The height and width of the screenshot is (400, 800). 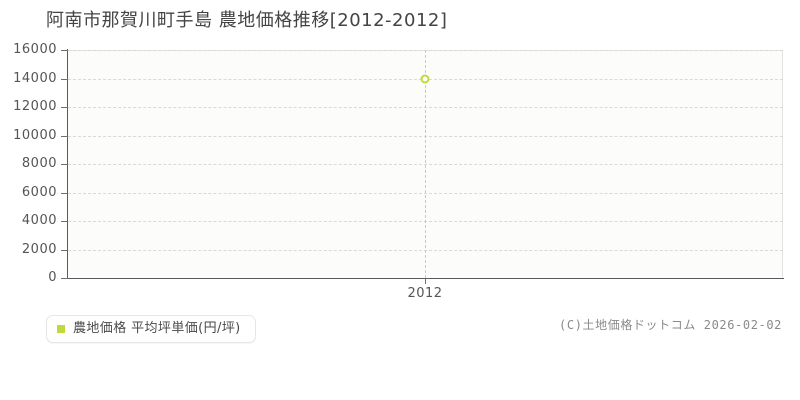 What do you see at coordinates (425, 281) in the screenshot?
I see `x-tick-mark` at bounding box center [425, 281].